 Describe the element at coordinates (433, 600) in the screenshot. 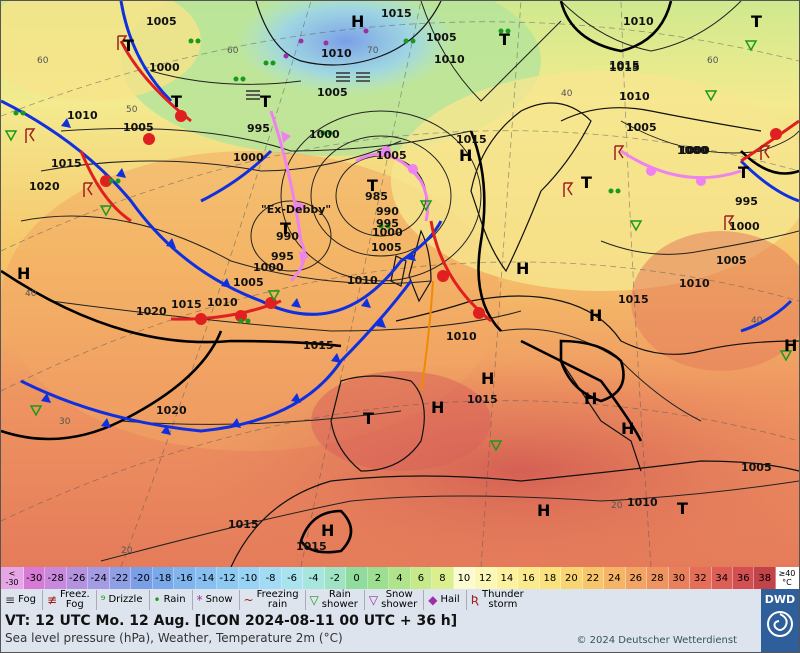

I see `hail-icon: ◆` at that location.